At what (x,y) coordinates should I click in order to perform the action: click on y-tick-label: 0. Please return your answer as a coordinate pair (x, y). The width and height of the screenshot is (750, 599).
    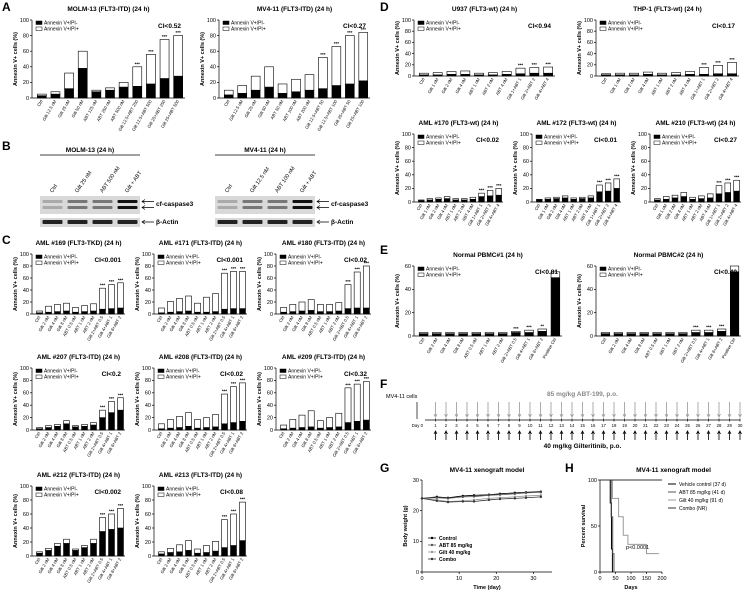
    Looking at the image, I should click on (271, 315).